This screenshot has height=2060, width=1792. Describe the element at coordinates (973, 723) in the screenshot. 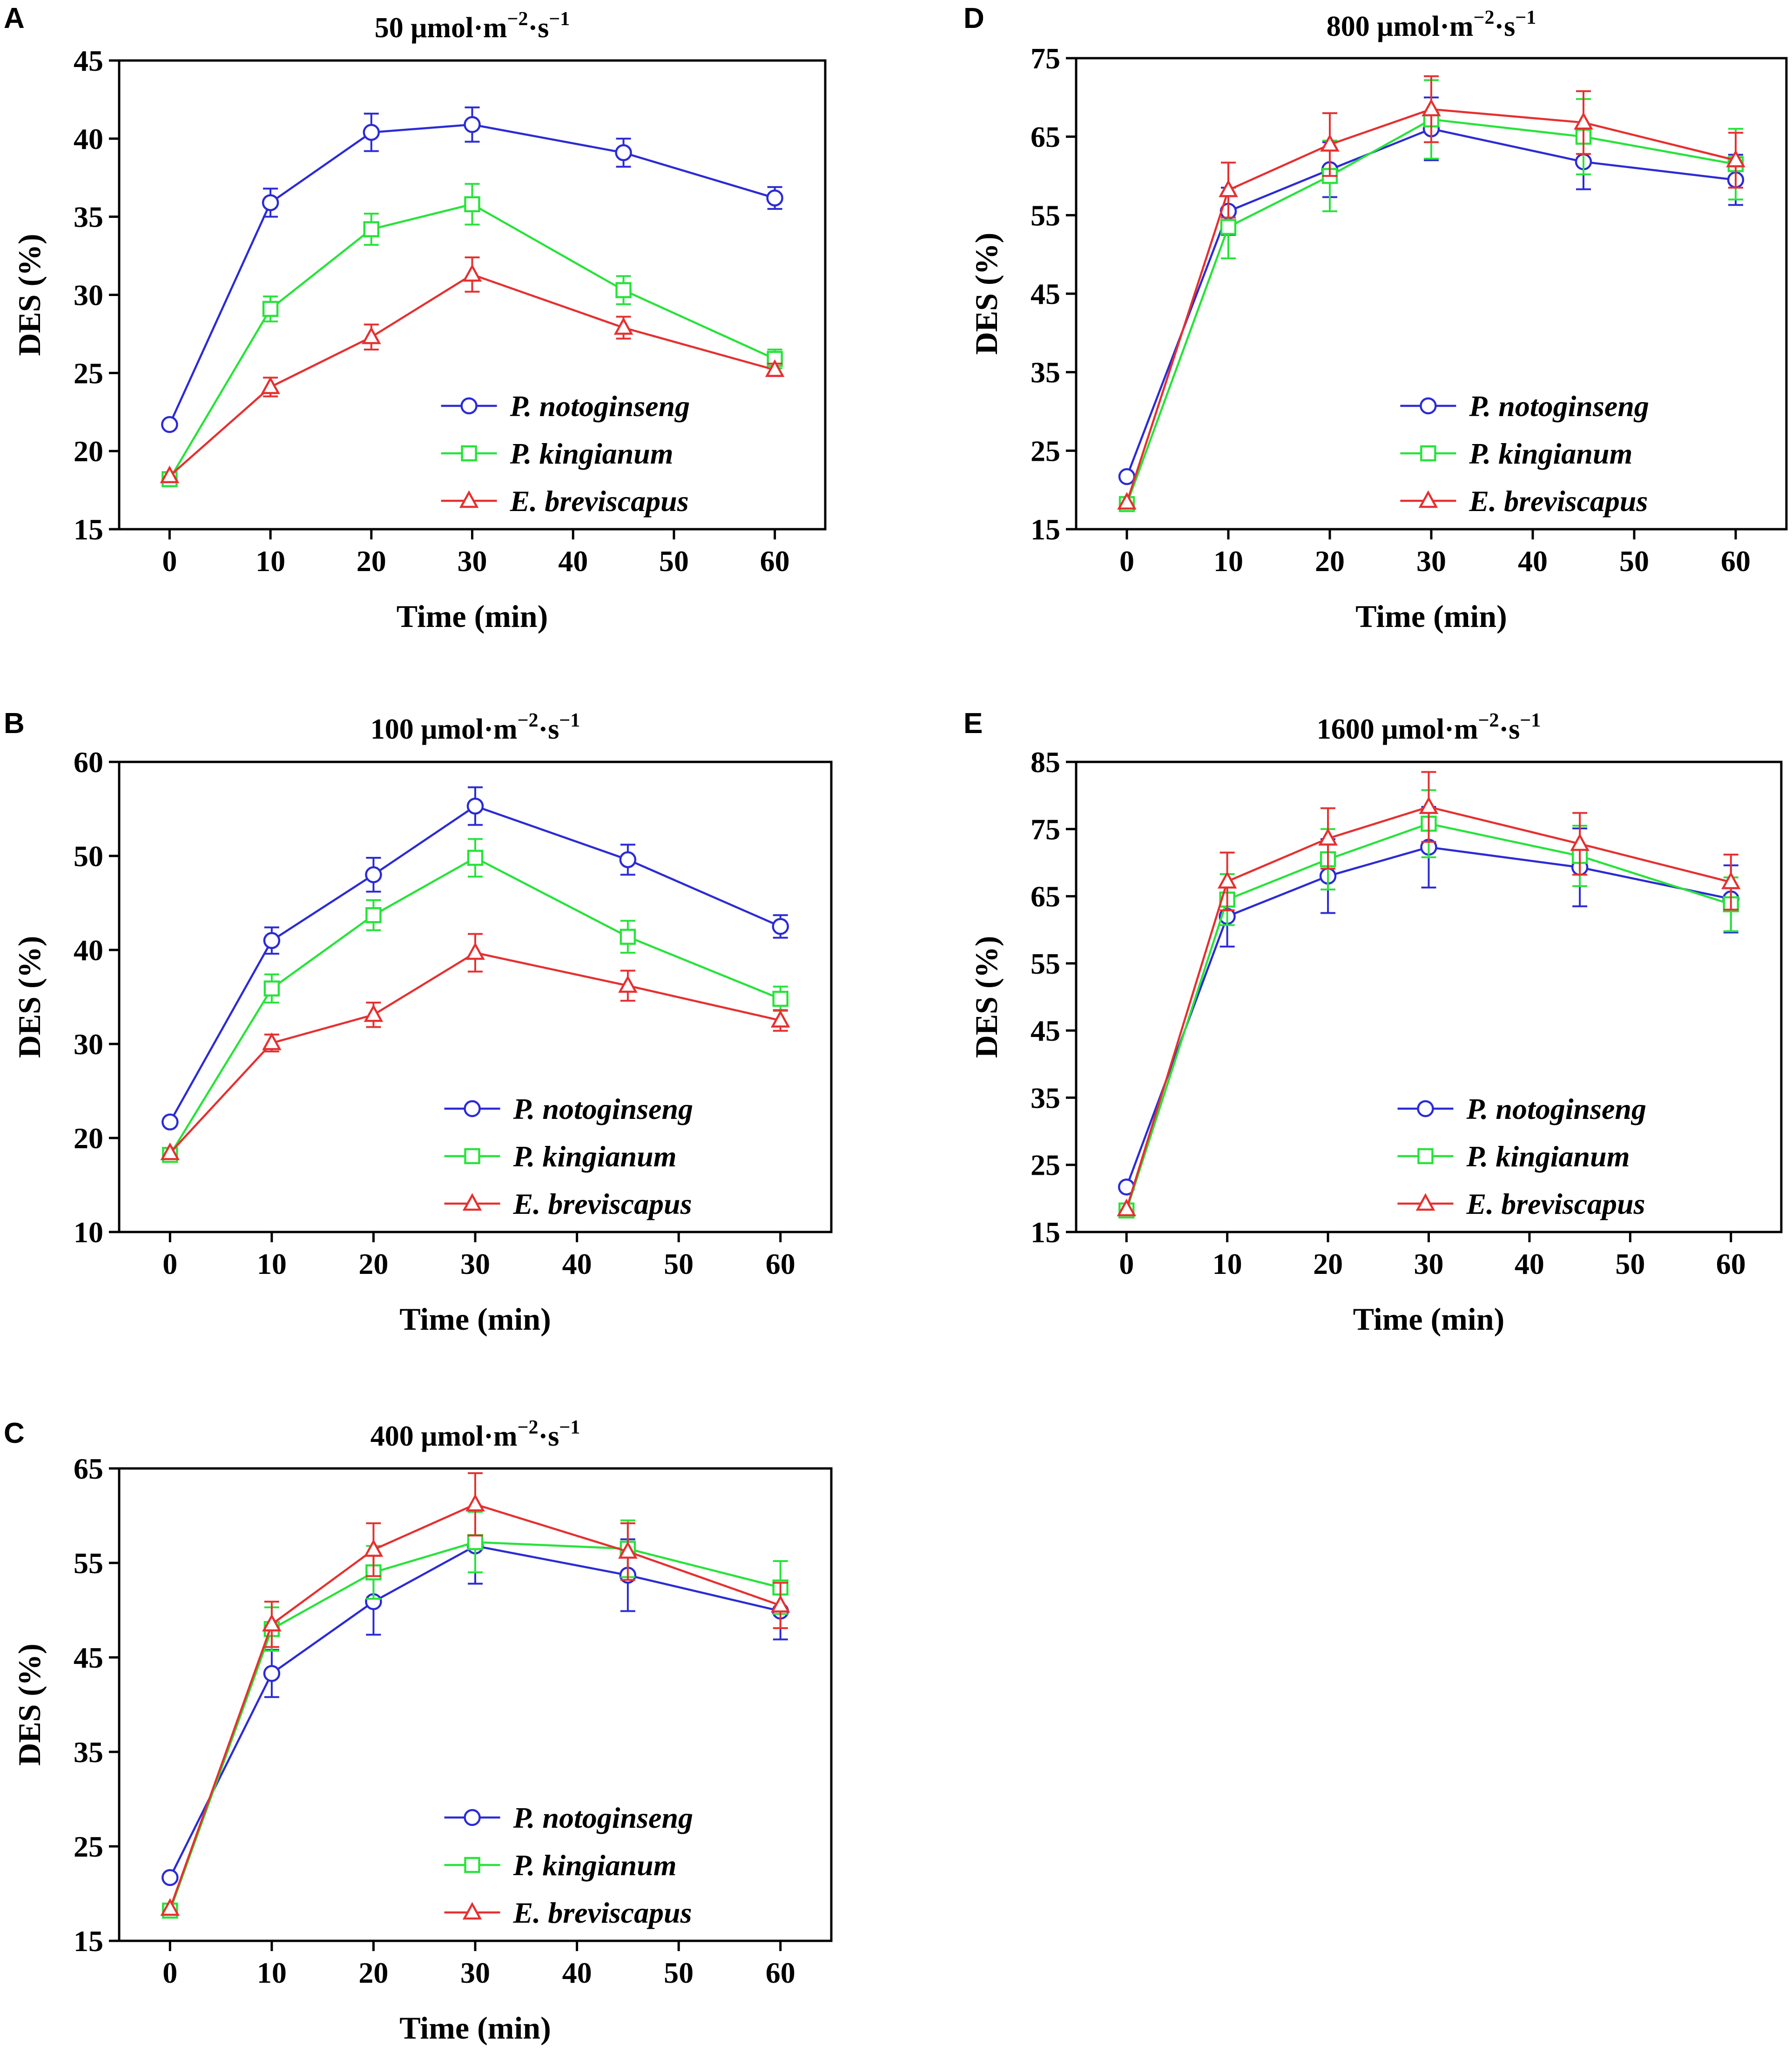

I see `panel-e-letter: E` at that location.